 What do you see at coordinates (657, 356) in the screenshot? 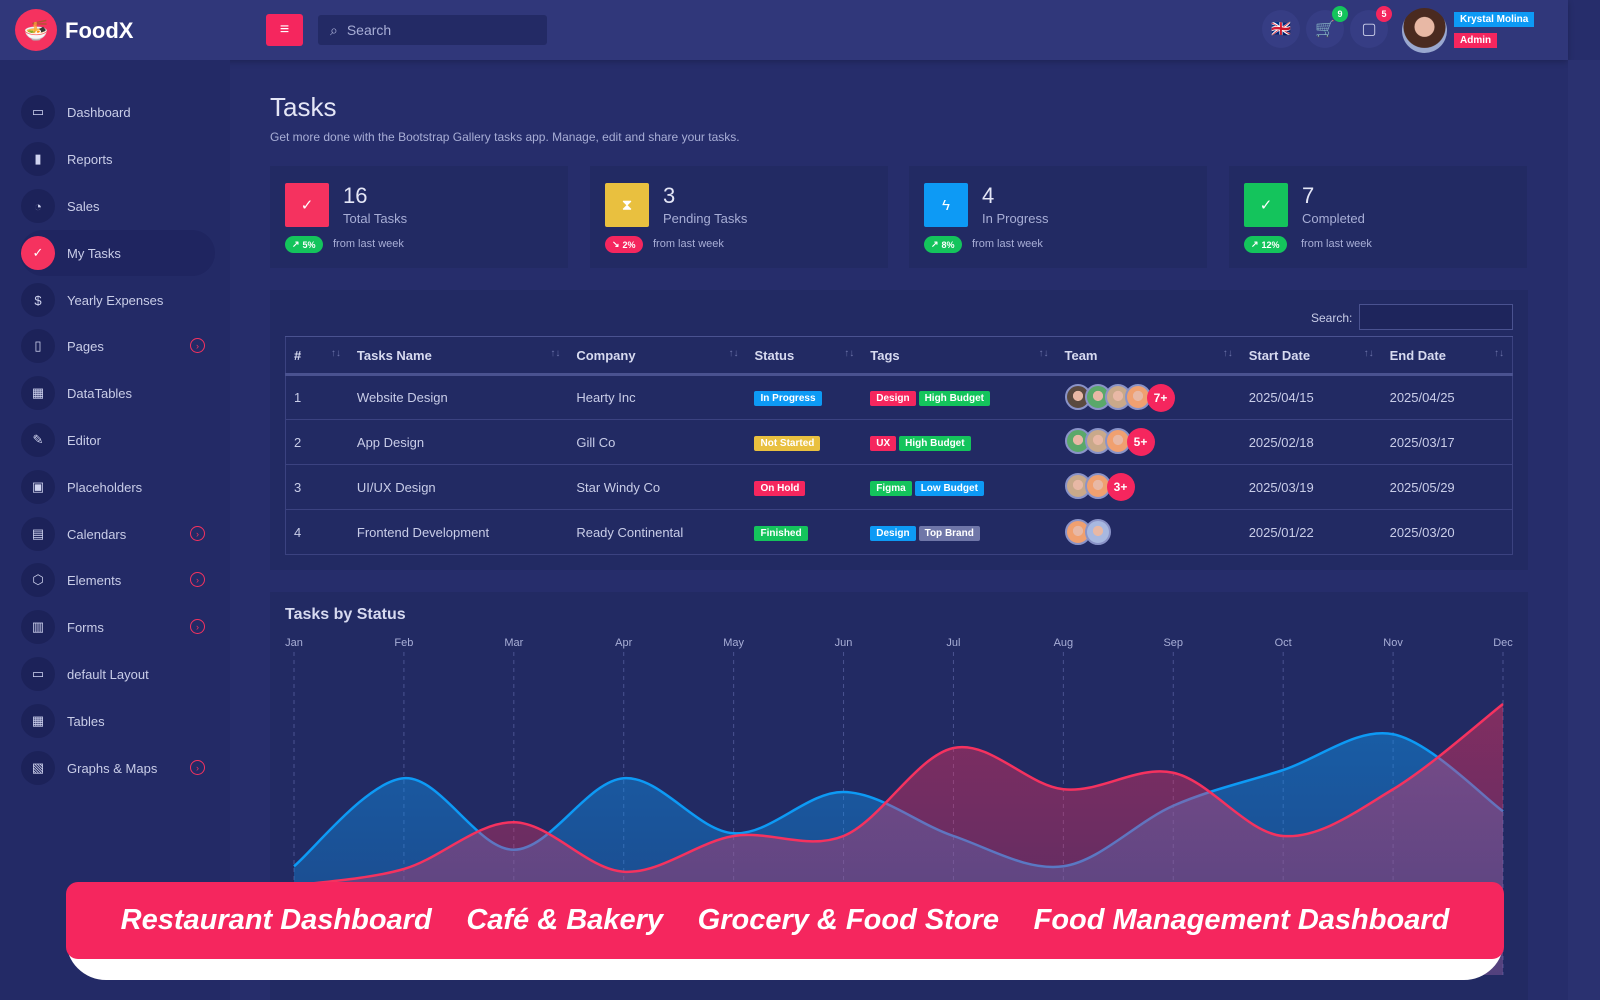
I see `column-header: Company ↑↓` at bounding box center [657, 356].